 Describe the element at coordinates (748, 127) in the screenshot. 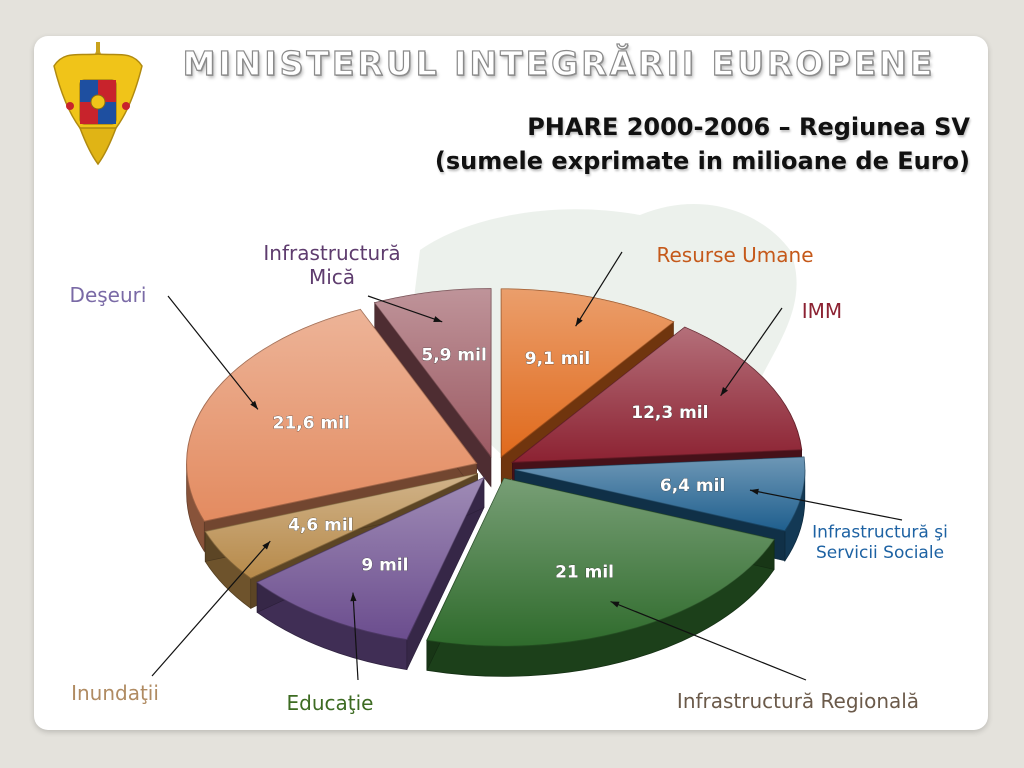

I see `chart-title-line1: PHARE 2000-2006 – Regiunea SV` at that location.